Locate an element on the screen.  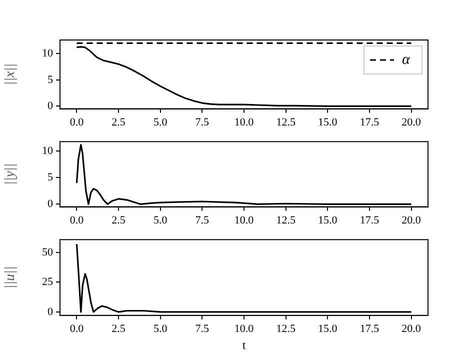
y-axis-title: ||u|| is located at coordinates (10, 277).